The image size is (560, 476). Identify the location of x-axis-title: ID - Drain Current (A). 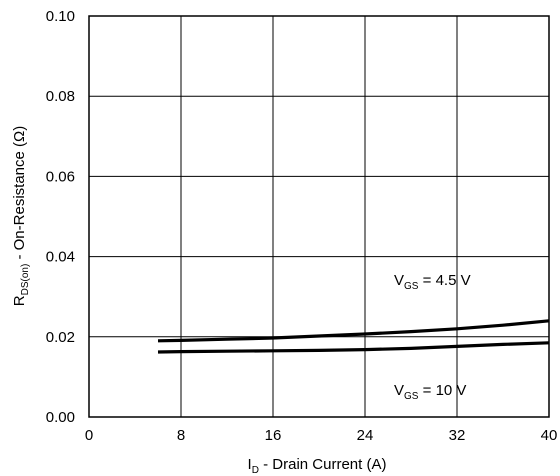
(317, 466).